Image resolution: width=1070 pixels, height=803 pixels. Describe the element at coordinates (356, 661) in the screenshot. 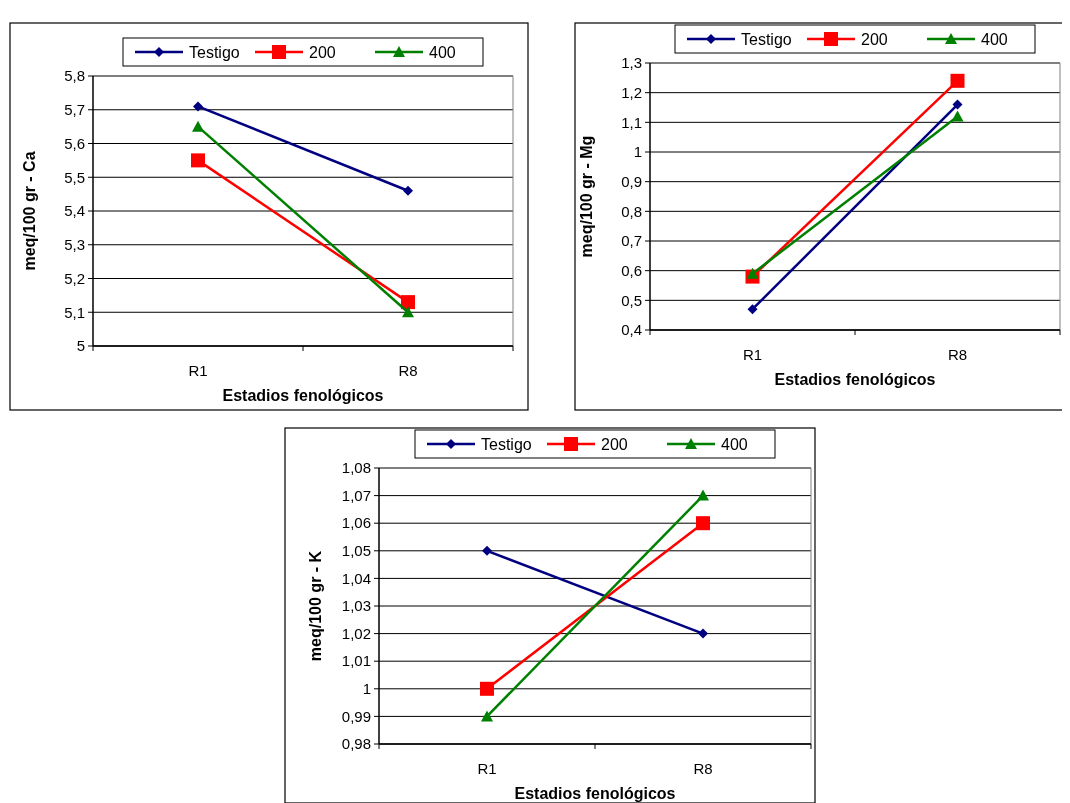

I see `y-tick-label: 1,01` at that location.